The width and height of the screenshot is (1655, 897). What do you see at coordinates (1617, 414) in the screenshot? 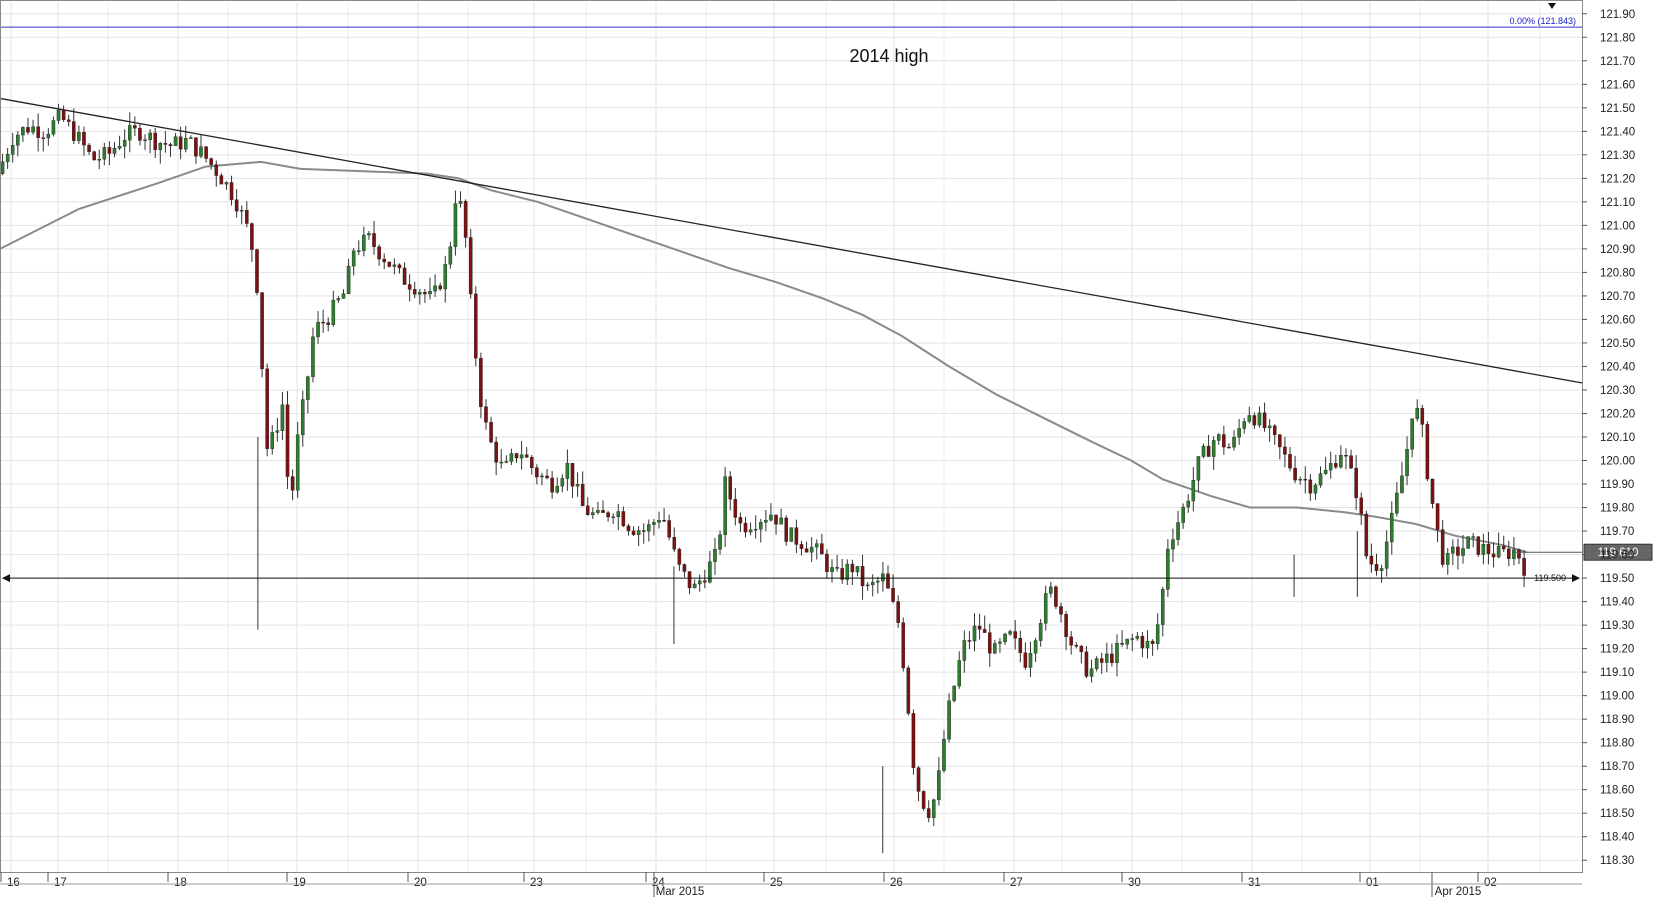
I see `y-tick-label: 120.20` at bounding box center [1617, 414].